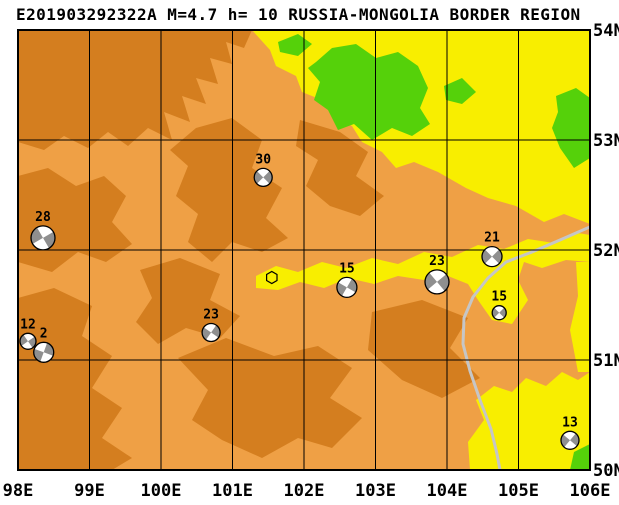  I want to click on event-day-label: 28, so click(43, 217).